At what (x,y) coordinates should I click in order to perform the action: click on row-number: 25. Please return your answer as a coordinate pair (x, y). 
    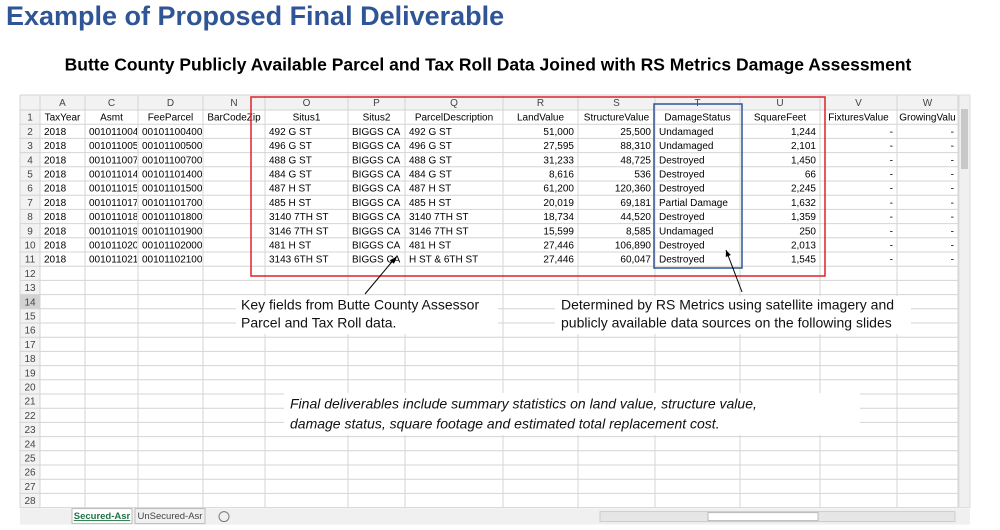
    Looking at the image, I should click on (30, 459).